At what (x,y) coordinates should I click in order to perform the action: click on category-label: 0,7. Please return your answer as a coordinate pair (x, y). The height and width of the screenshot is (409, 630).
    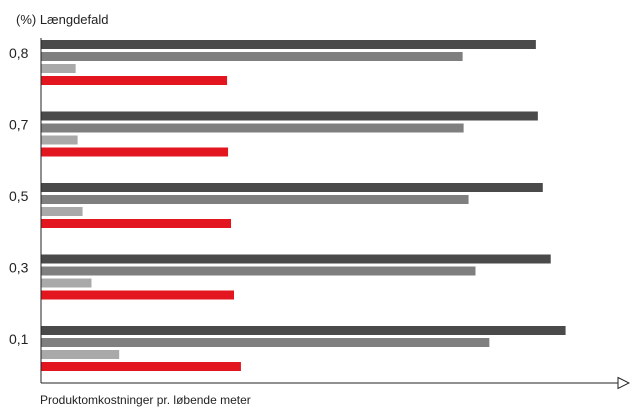
    Looking at the image, I should click on (19, 125).